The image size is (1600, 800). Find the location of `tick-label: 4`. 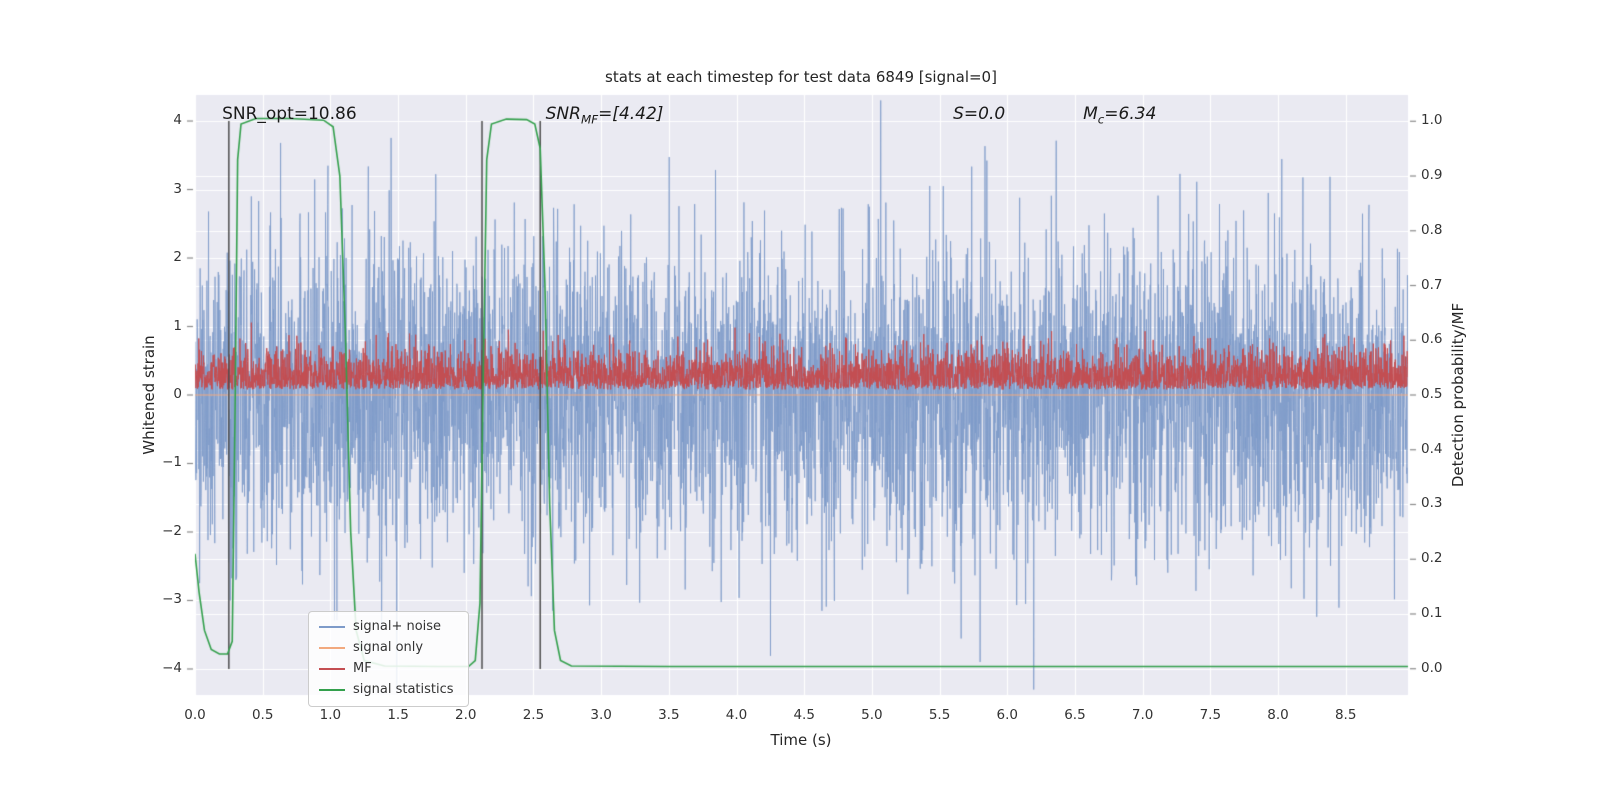

tick-label: 4 is located at coordinates (177, 120).